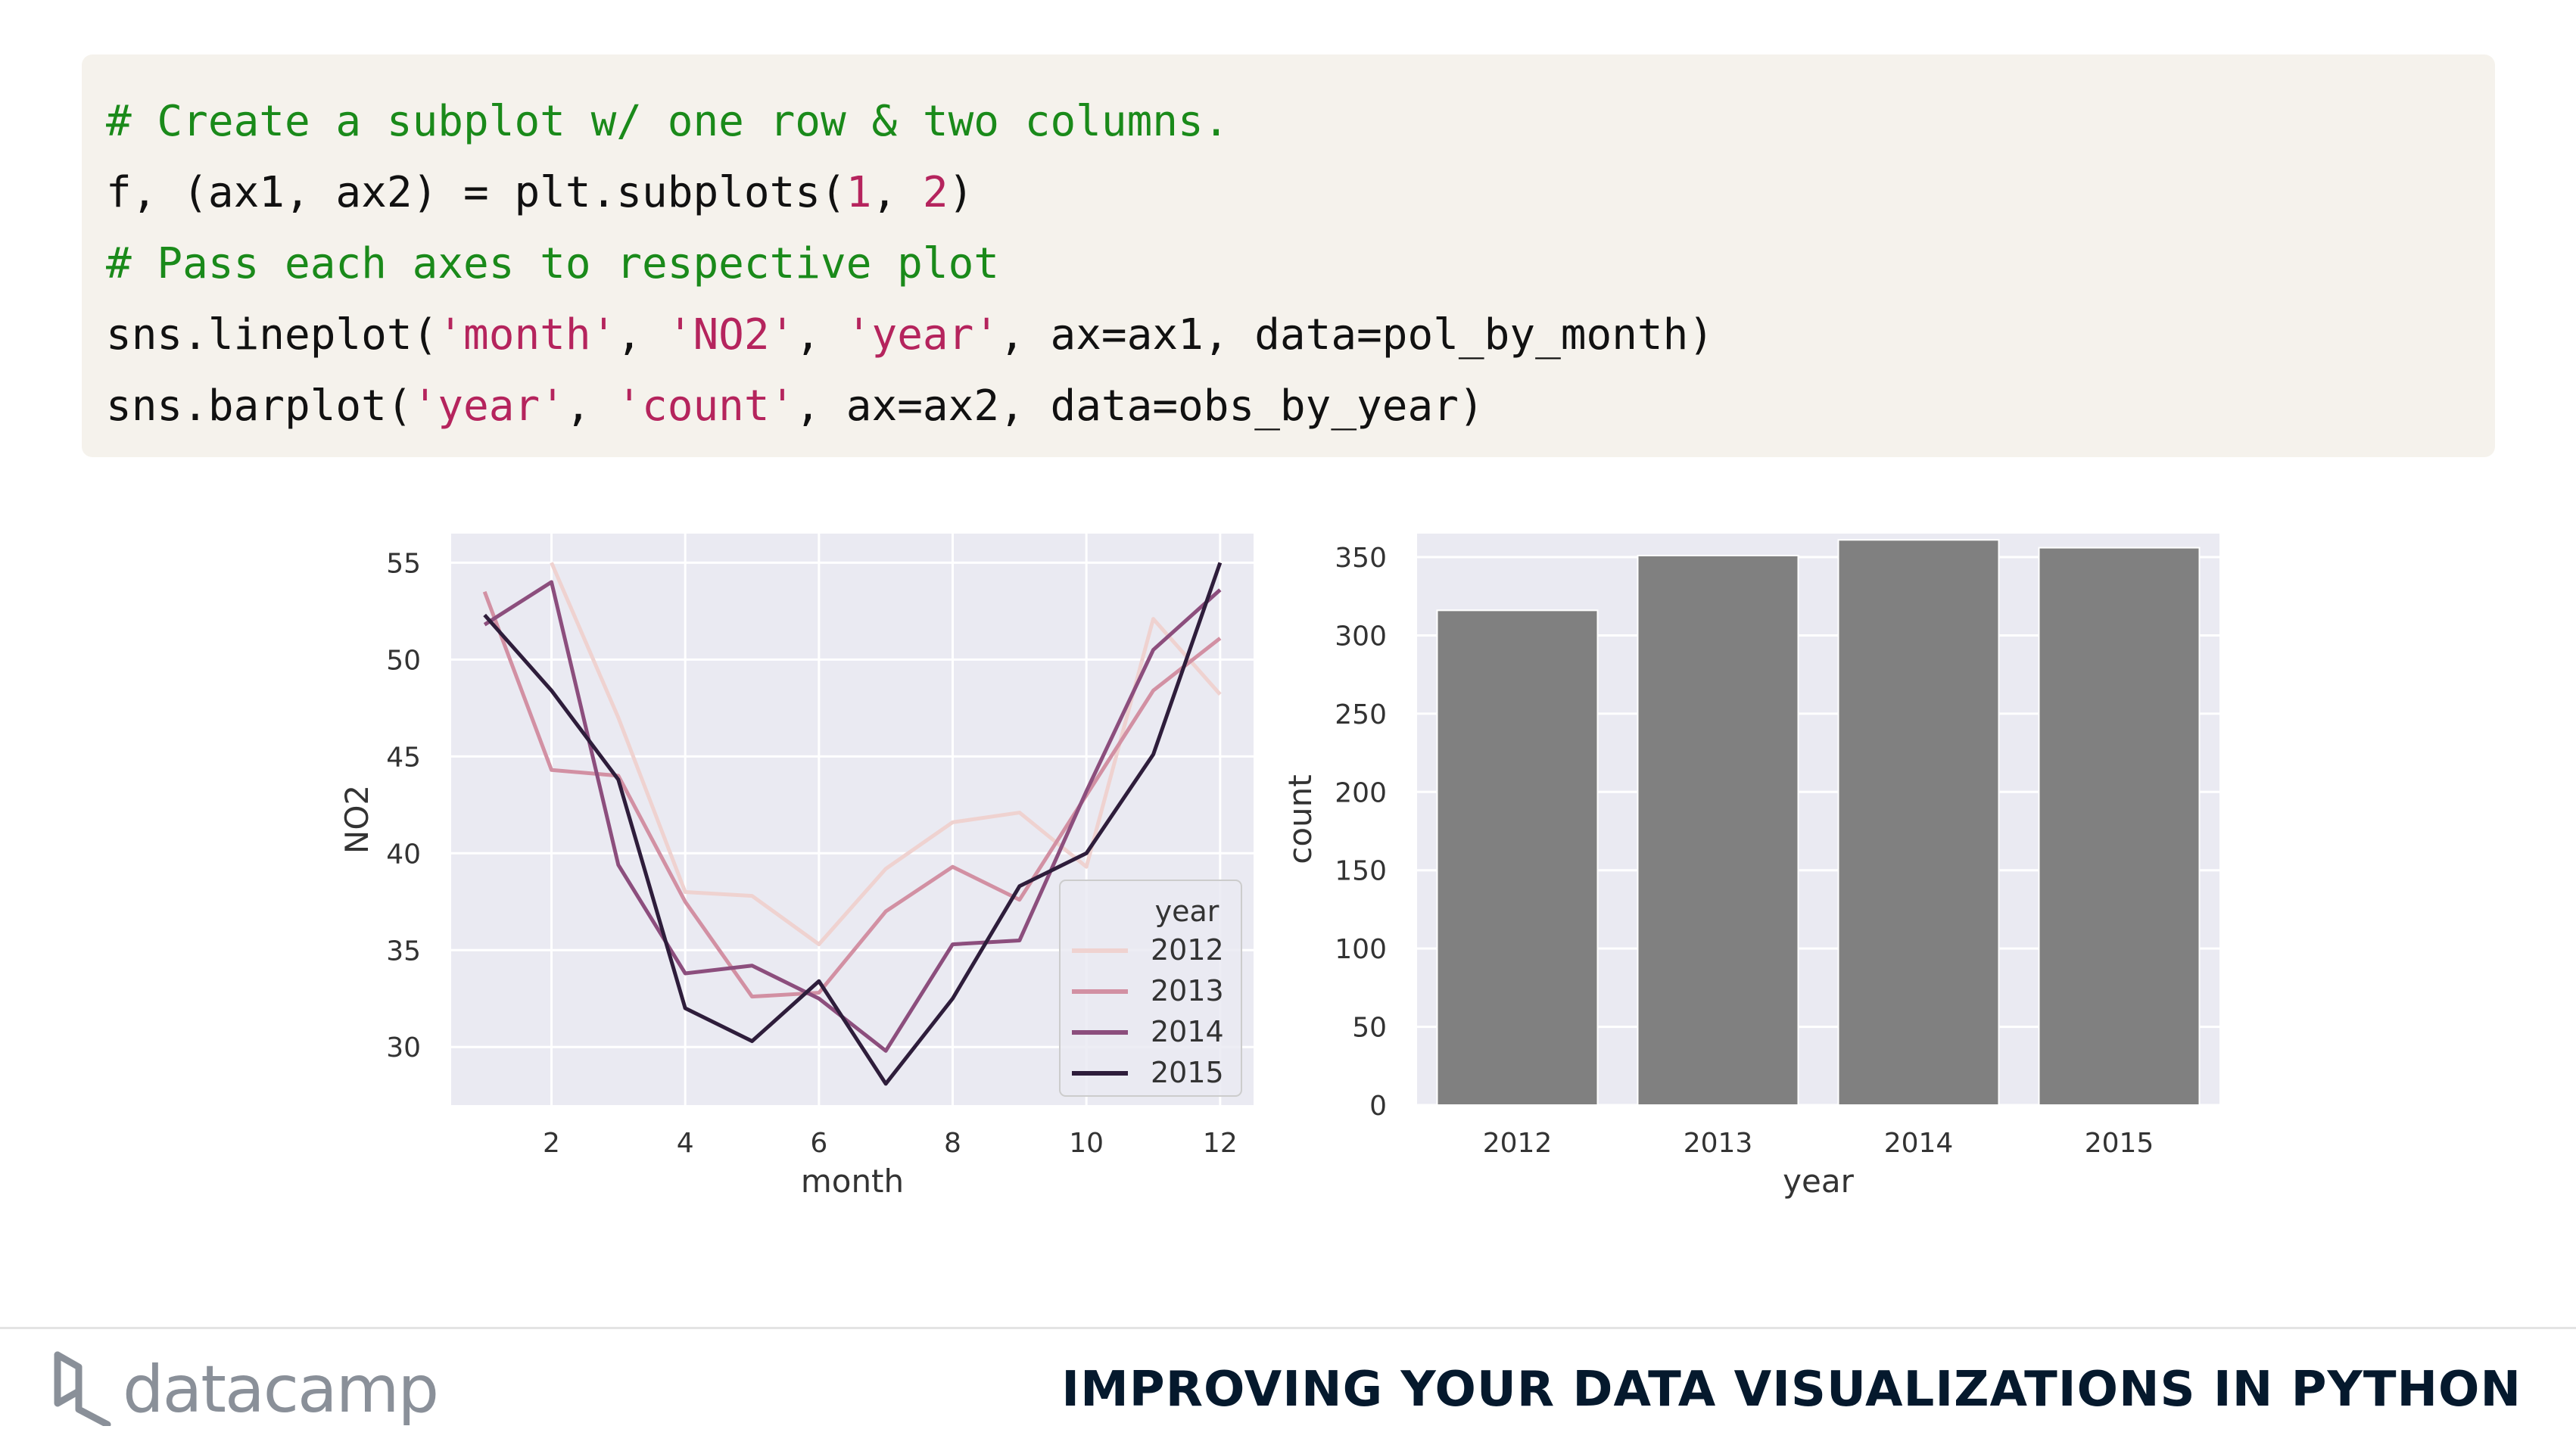 The image size is (2576, 1451). What do you see at coordinates (1300, 193) in the screenshot?
I see `code-line-2: f, (ax1, ax2) = plt.subplots(1, 2)` at bounding box center [1300, 193].